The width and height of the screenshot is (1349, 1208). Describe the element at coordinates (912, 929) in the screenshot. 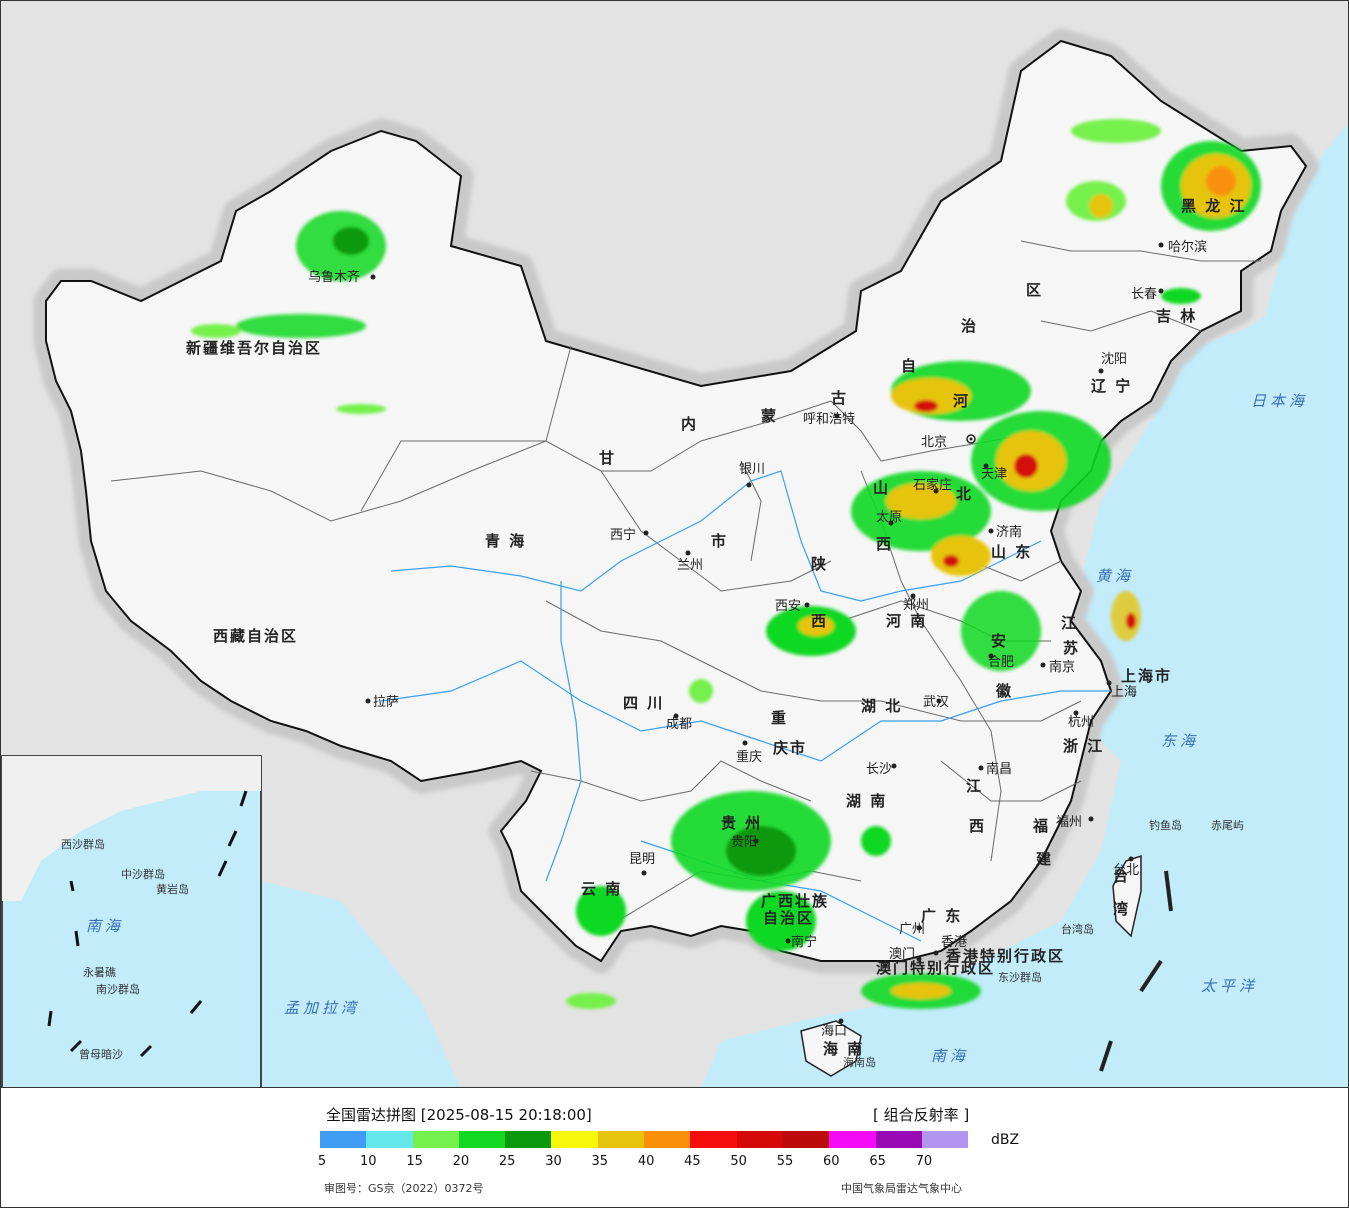

I see `svg-text: 广州` at that location.